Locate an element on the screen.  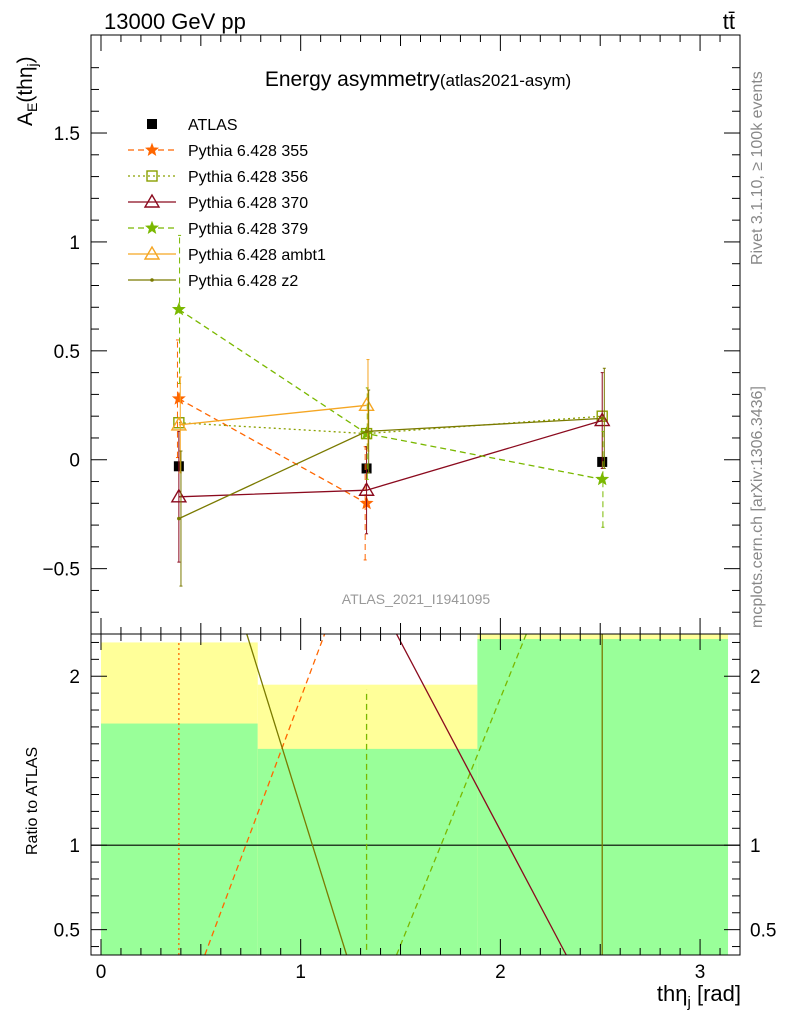
legend-entry: ATLAS is located at coordinates (192, 125).